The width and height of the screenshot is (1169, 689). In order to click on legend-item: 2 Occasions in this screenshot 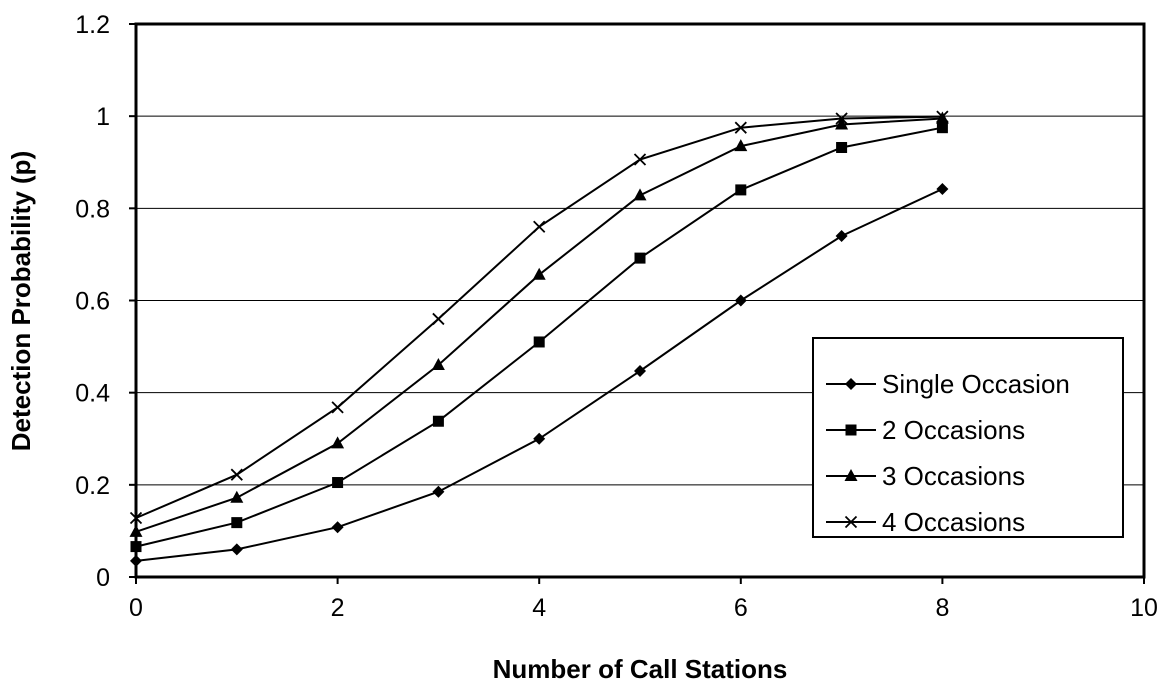, I will do `click(925, 430)`.